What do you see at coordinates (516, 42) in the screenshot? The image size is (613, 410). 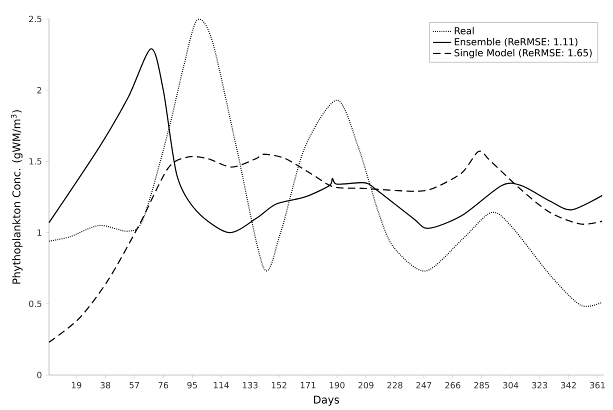 I see `legend-label: Ensemble (ReRMSE: 1.11)` at bounding box center [516, 42].